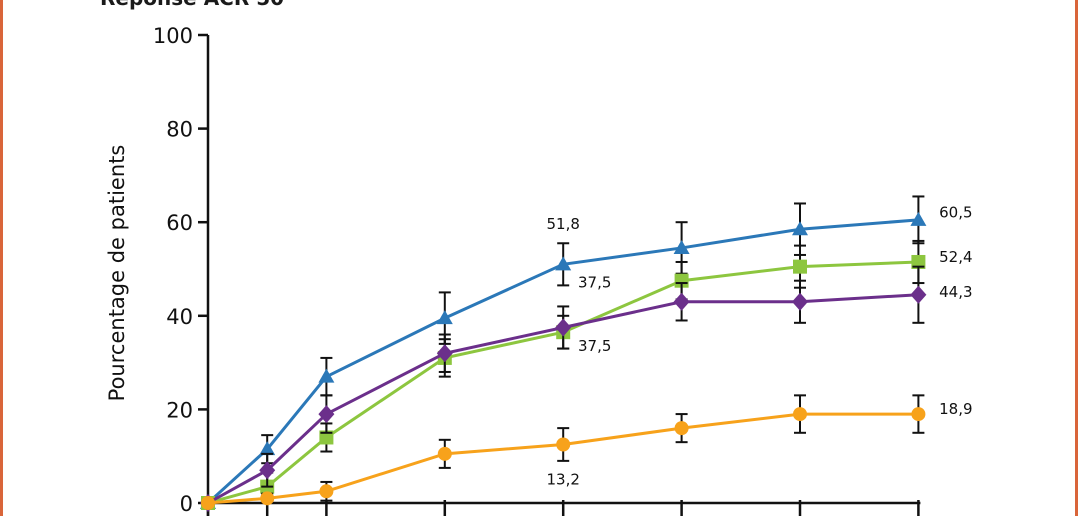  Describe the element at coordinates (179, 130) in the screenshot. I see `y-tick-label-80: 80` at that location.